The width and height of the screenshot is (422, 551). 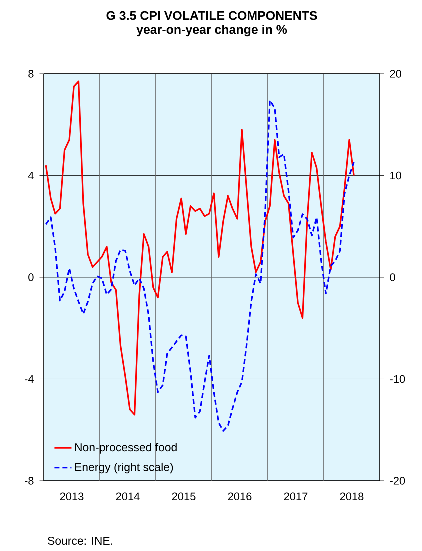 What do you see at coordinates (212, 30) in the screenshot?
I see `chart-subtitle: year-on-year change in %` at bounding box center [212, 30].